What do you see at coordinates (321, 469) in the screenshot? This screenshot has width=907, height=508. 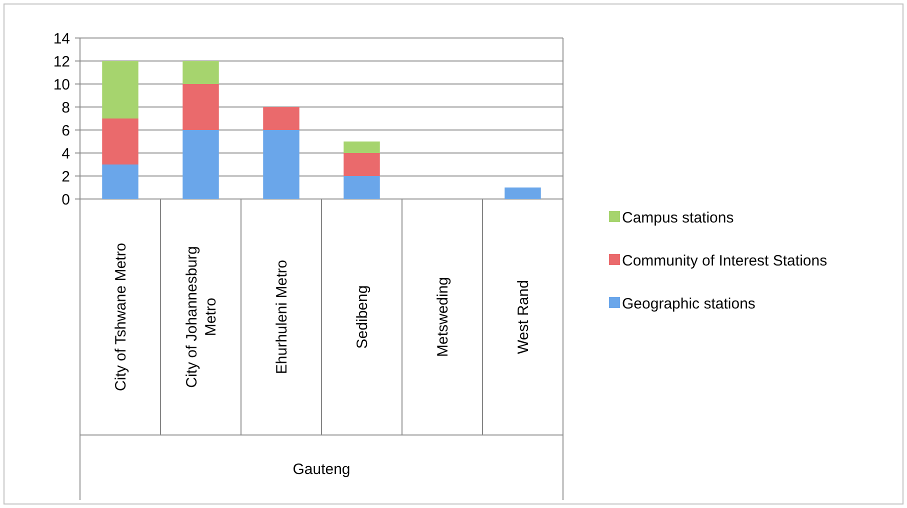 I see `text: Gauteng` at bounding box center [321, 469].